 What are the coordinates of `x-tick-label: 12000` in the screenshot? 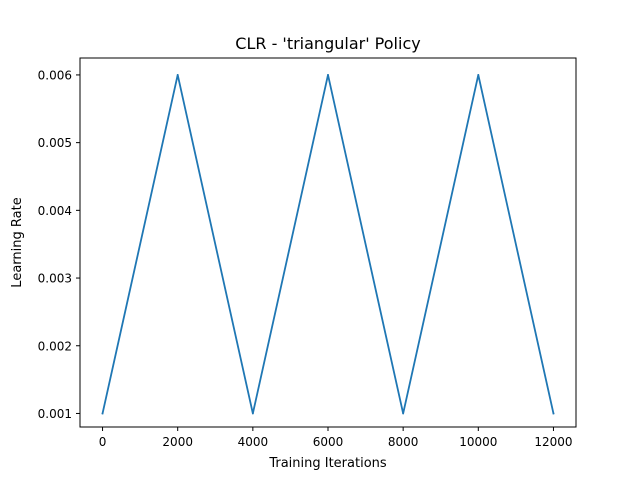 It's located at (553, 442).